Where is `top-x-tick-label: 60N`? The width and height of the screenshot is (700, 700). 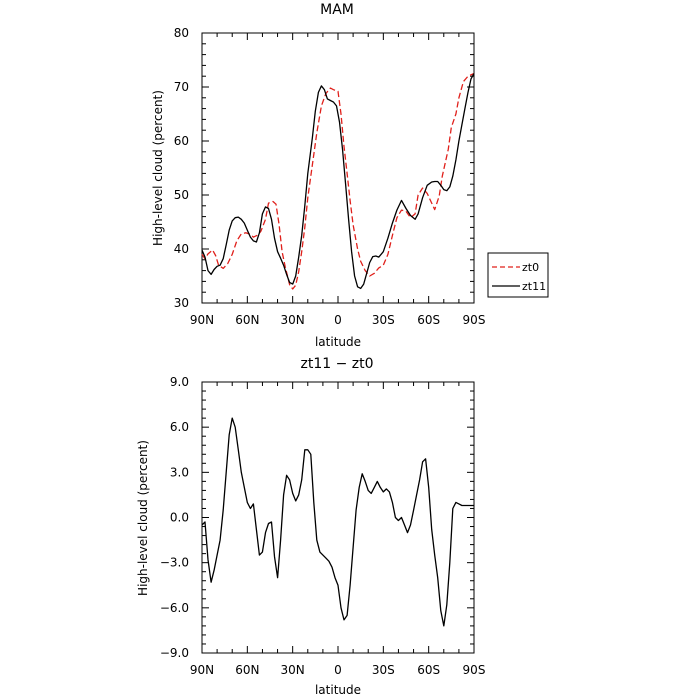
top-x-tick-label: 60N is located at coordinates (247, 320).